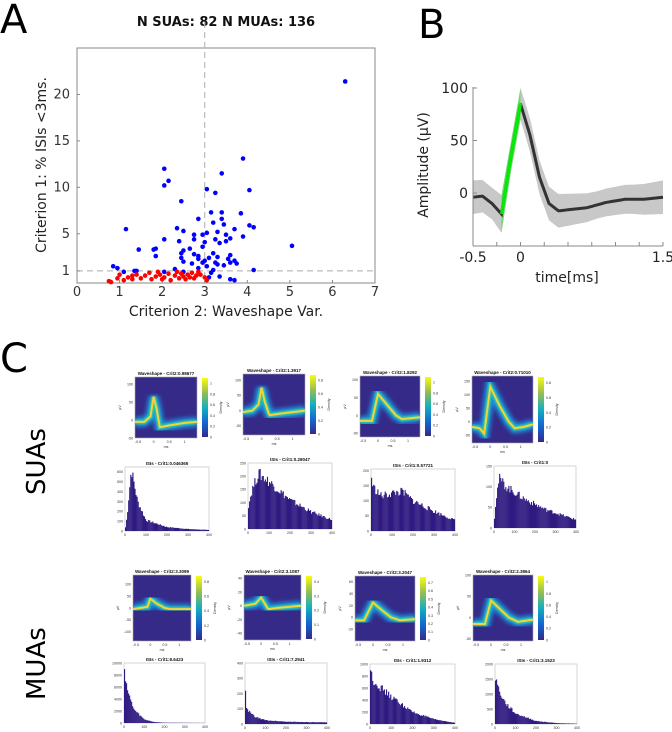 The height and width of the screenshot is (732, 672). What do you see at coordinates (226, 165) in the screenshot?
I see `plot-frame` at bounding box center [226, 165].